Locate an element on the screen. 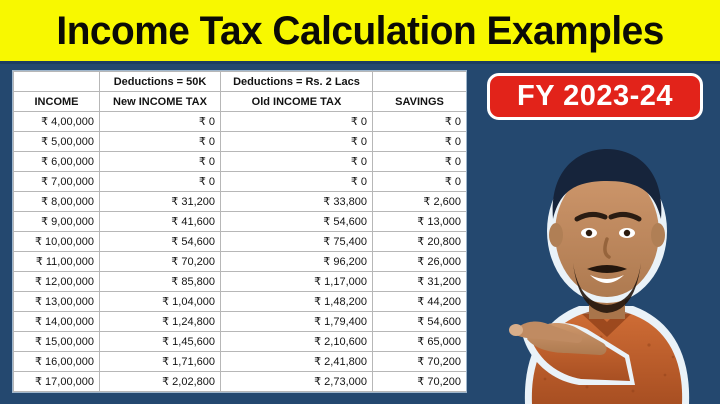 The width and height of the screenshot is (720, 404). cell-new-income-tax: ₹ 2,02,800 is located at coordinates (160, 381).